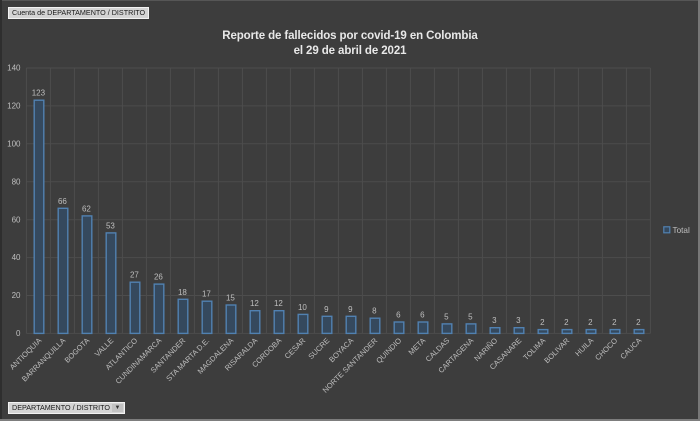 The height and width of the screenshot is (421, 700). What do you see at coordinates (206, 294) in the screenshot?
I see `svg-text: 17` at bounding box center [206, 294].